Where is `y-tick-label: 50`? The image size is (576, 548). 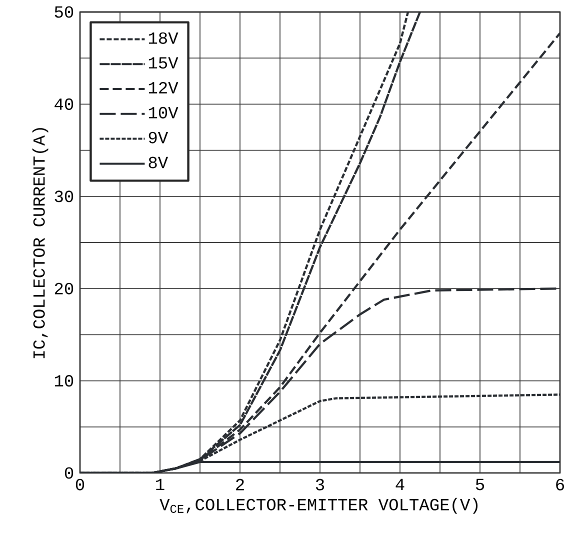 y-tick-label: 50 is located at coordinates (64, 12).